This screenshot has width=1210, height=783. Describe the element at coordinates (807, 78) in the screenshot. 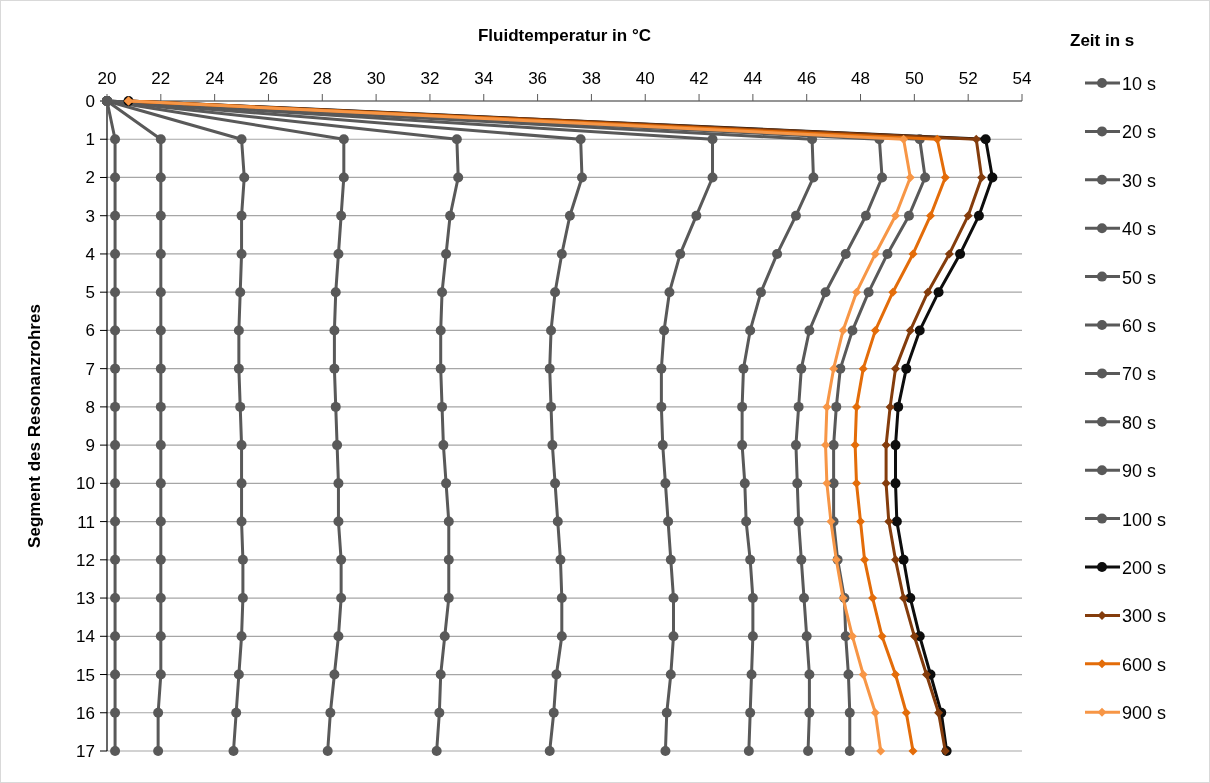

I see `x-tick-label: 46` at that location.